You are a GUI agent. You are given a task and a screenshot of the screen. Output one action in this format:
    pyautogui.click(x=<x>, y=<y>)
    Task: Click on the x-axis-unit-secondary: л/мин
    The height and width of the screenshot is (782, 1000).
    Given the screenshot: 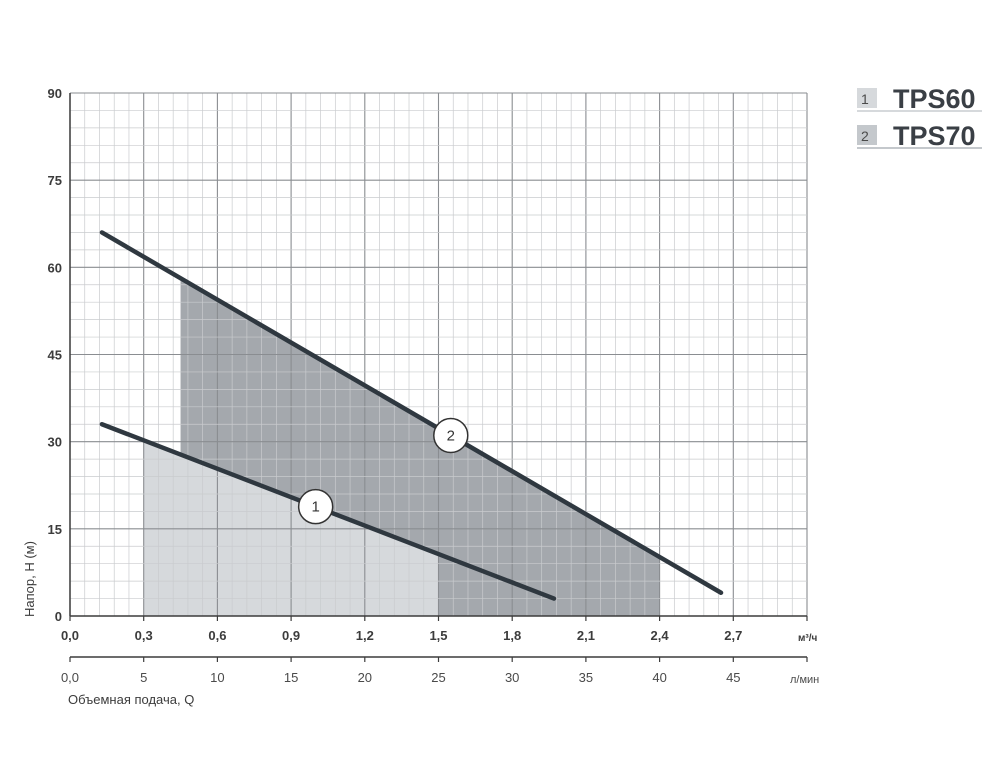 What is the action you would take?
    pyautogui.click(x=804, y=680)
    